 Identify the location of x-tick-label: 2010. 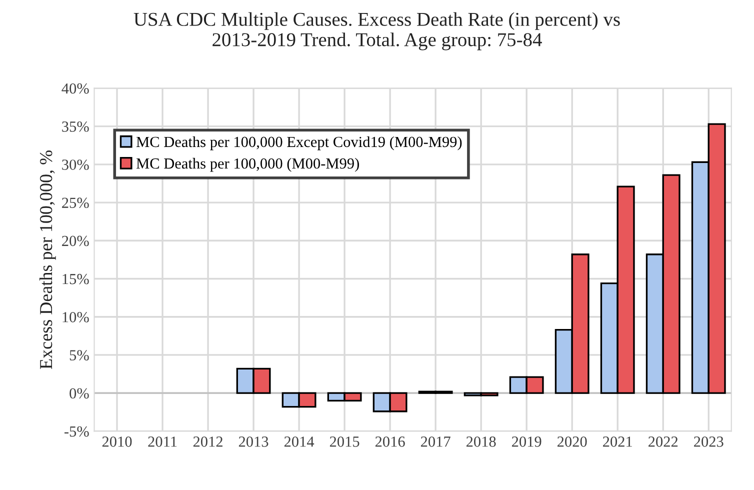
(117, 441).